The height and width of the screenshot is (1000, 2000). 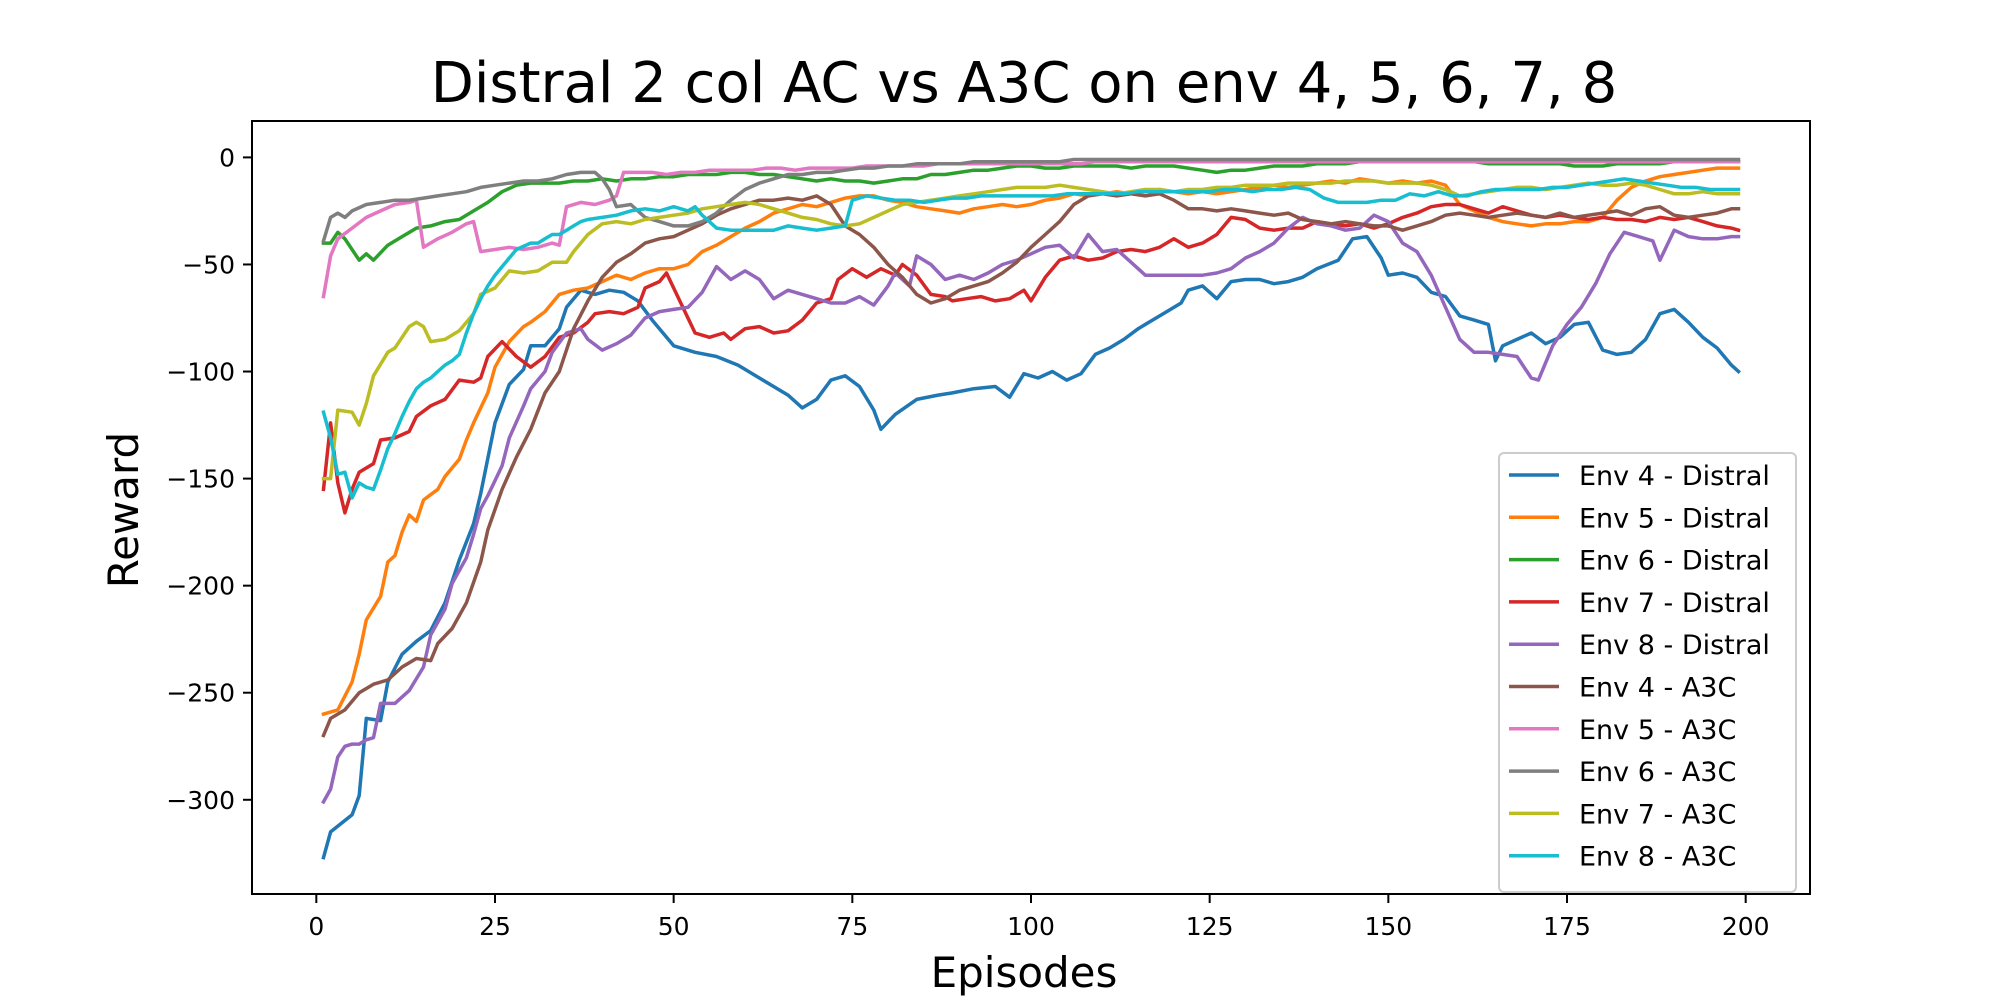 I want to click on legend-entry-label: Env 5 - Distral, so click(x=1674, y=518).